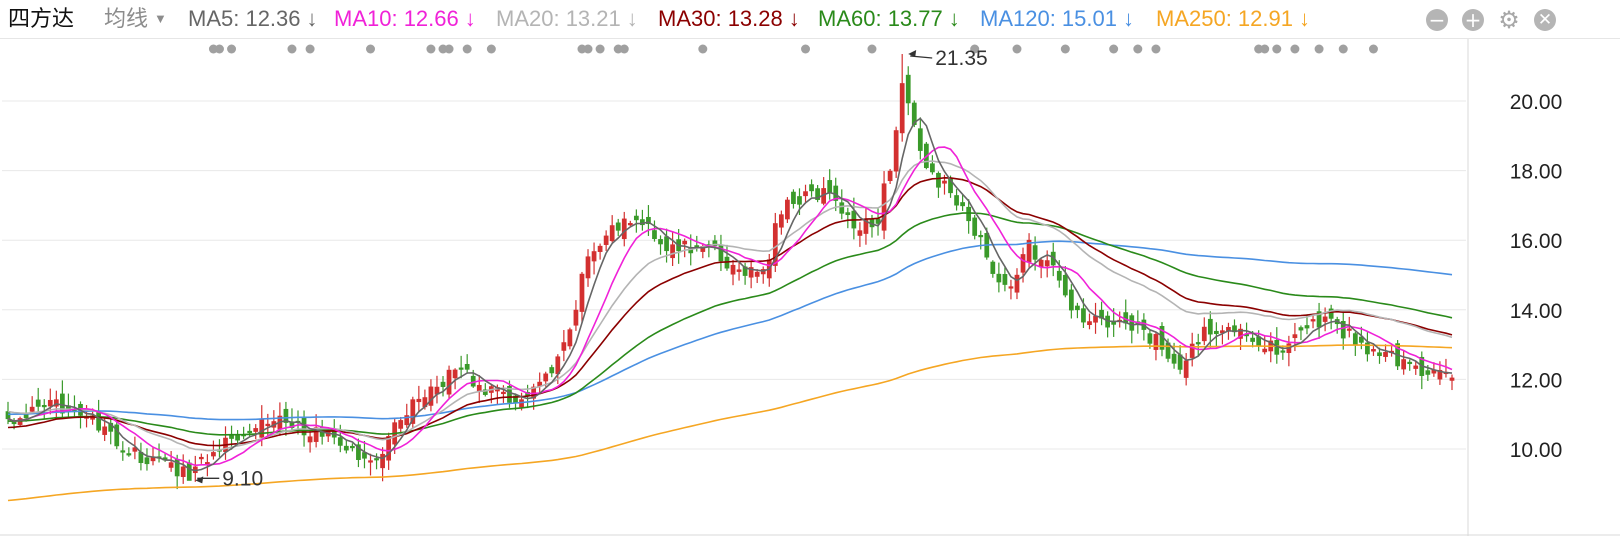  I want to click on ma-legend-label: MA120: 15.01, so click(1048, 18).